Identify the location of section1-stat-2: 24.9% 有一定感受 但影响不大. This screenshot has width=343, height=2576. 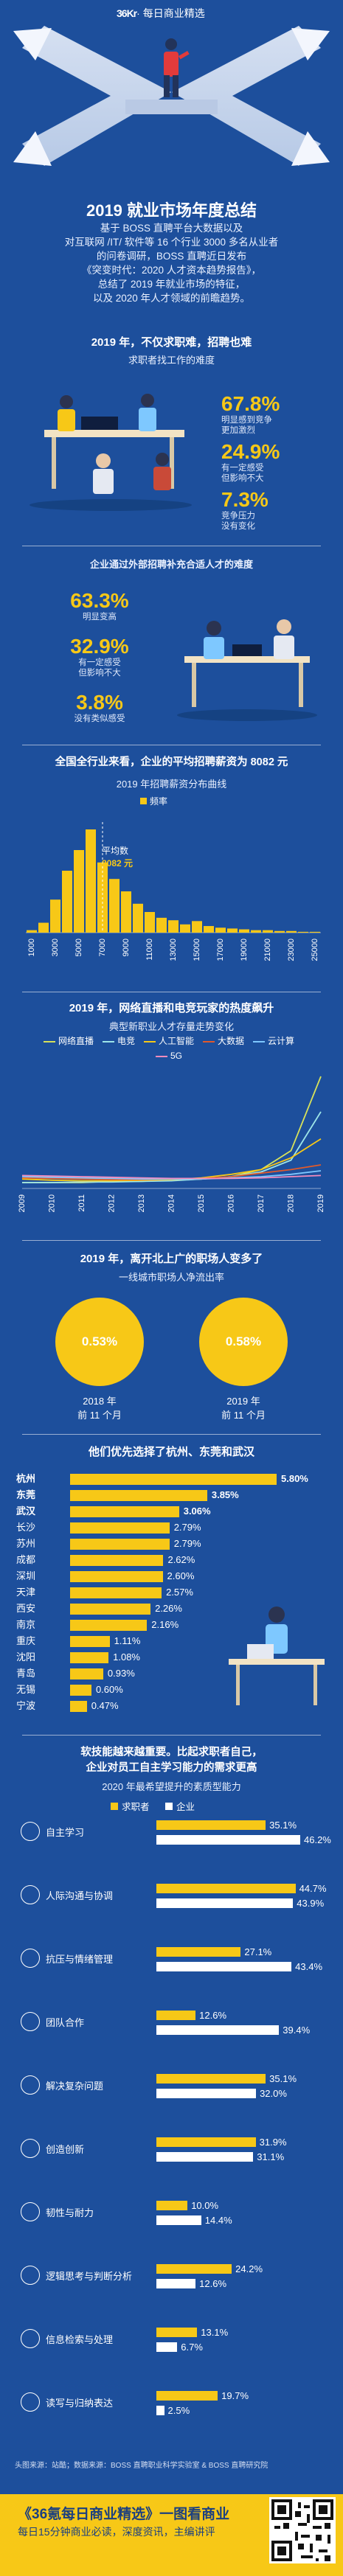
(250, 462).